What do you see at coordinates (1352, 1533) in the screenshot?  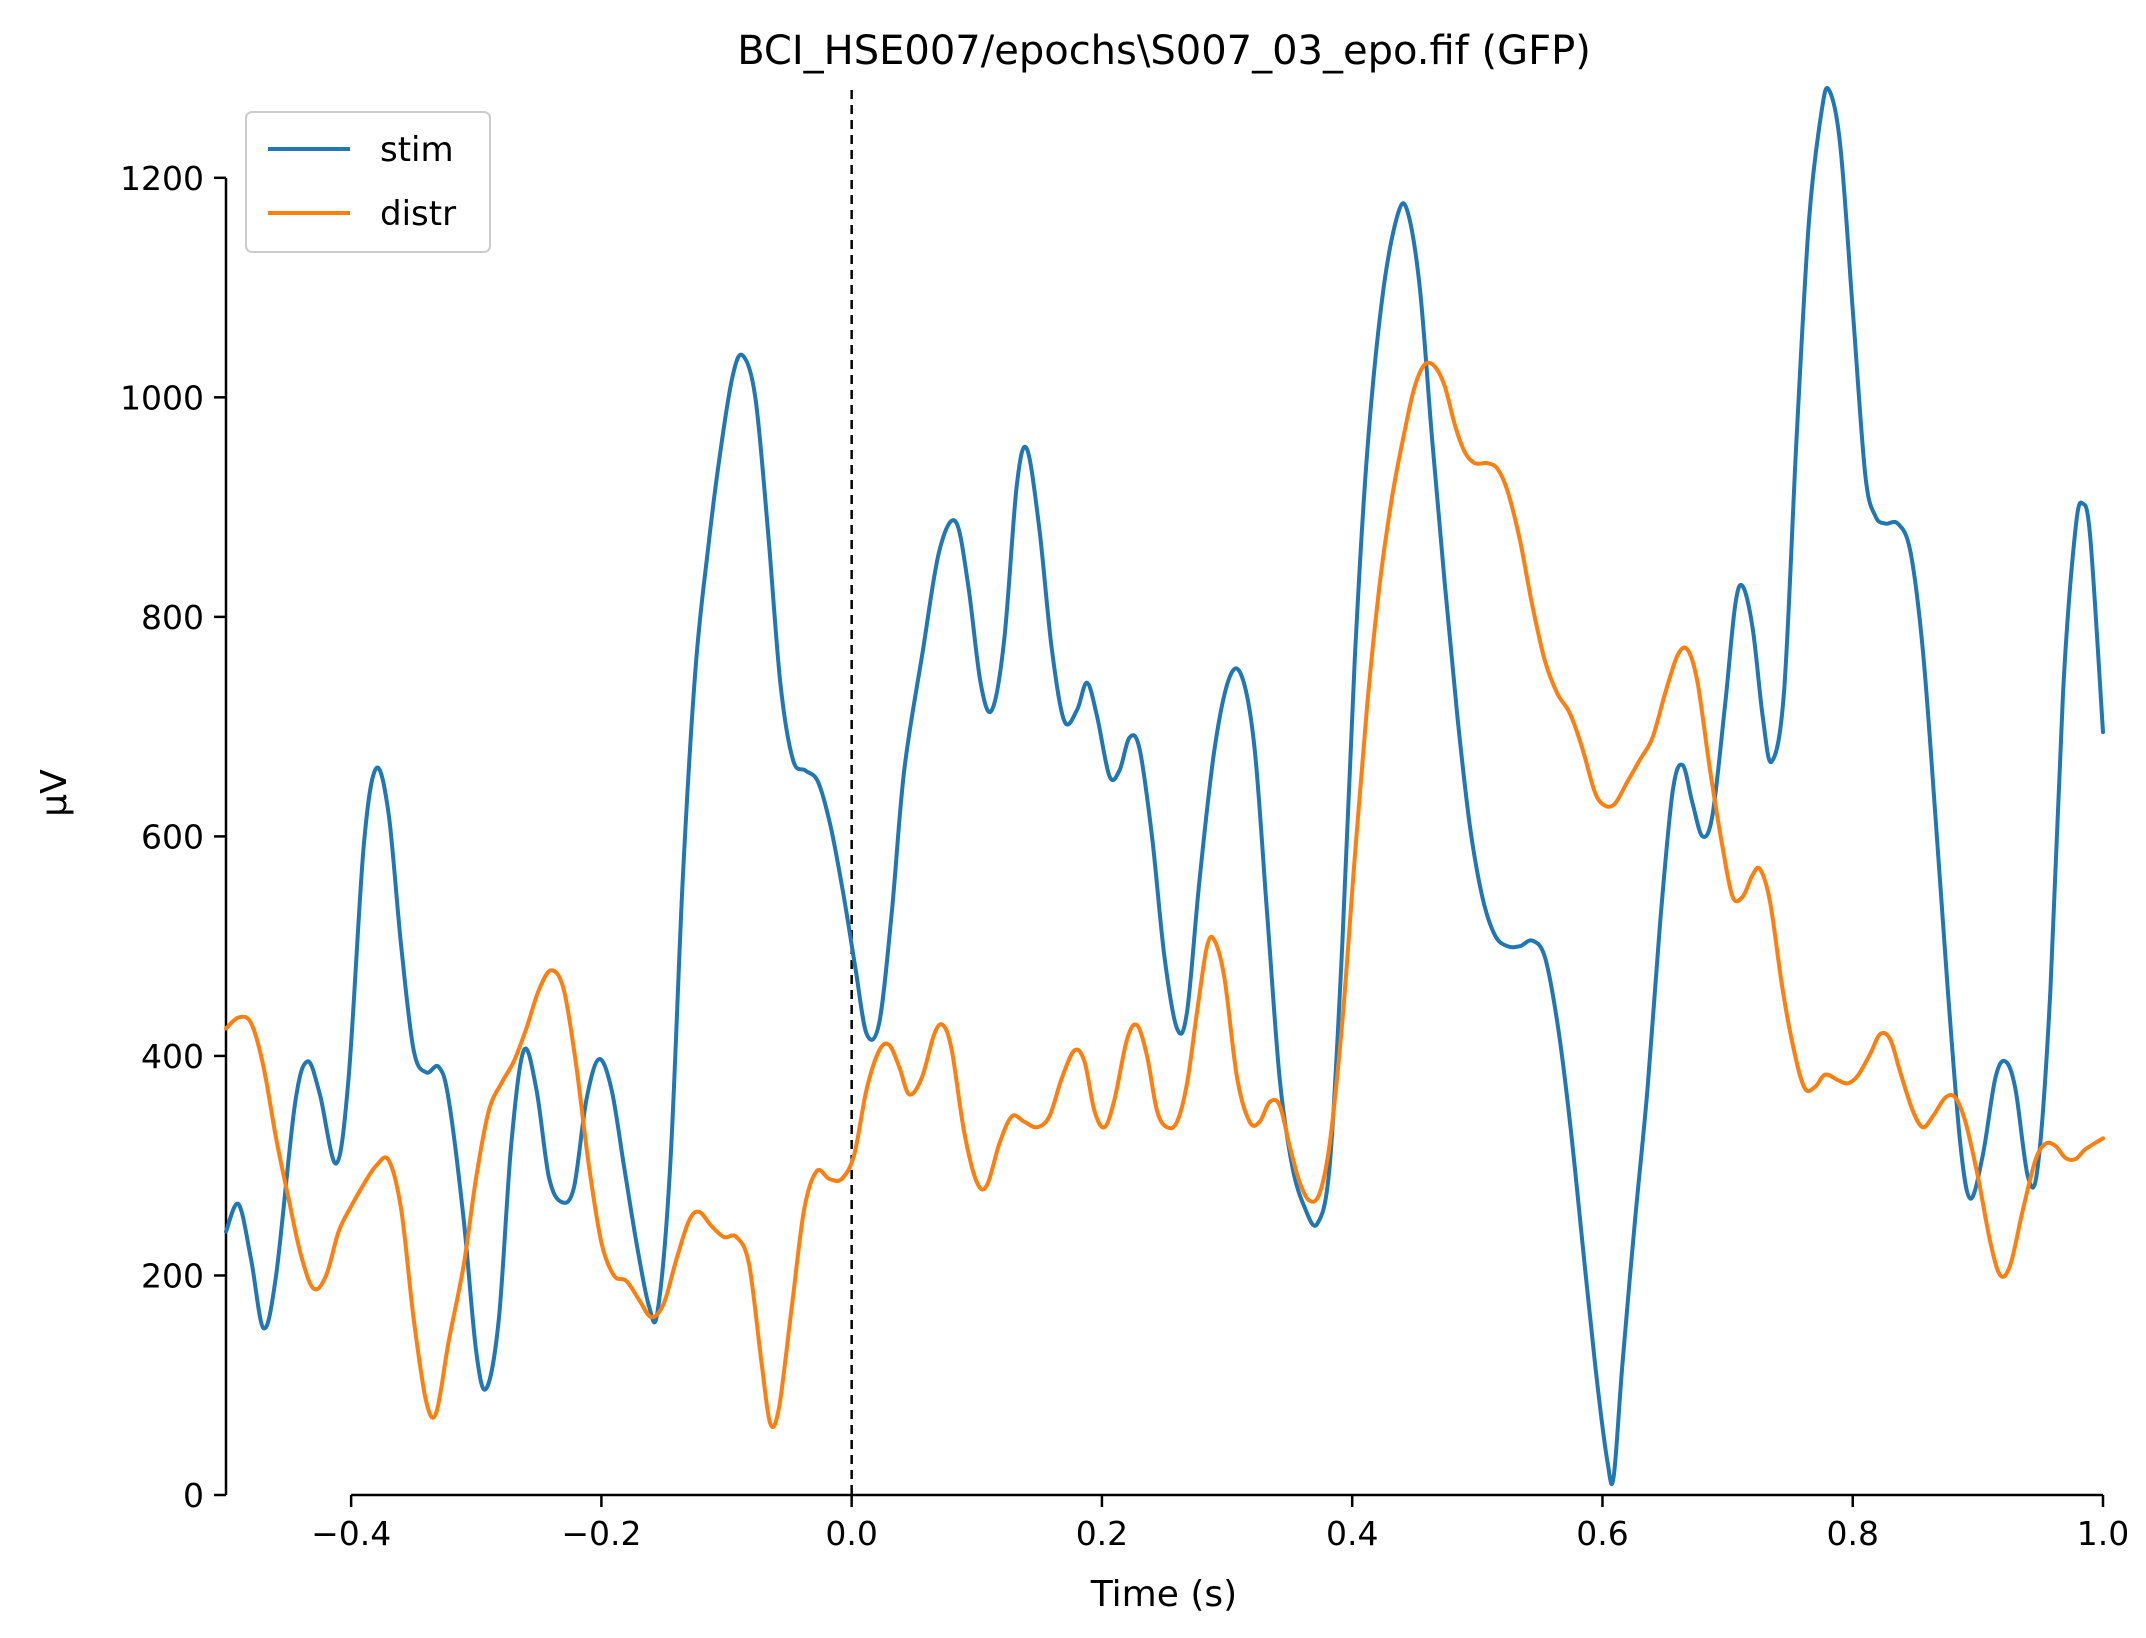 I see `x-tick-label: 0.4` at bounding box center [1352, 1533].